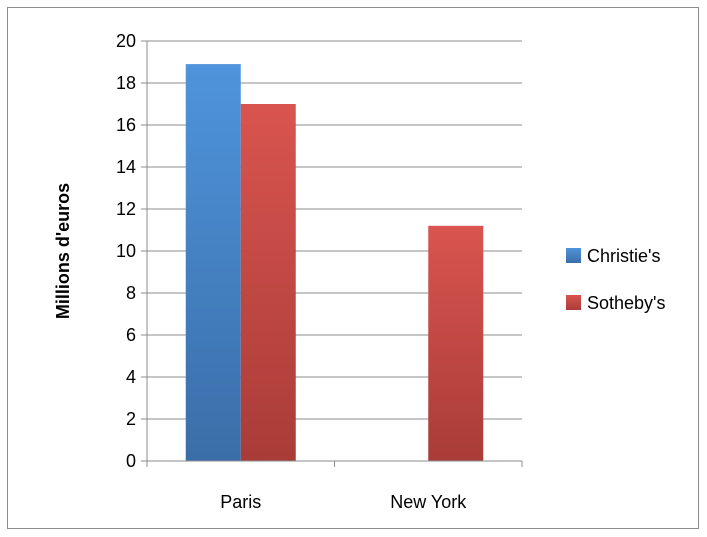 The height and width of the screenshot is (537, 707). Describe the element at coordinates (131, 377) in the screenshot. I see `y-tick-label: 4` at that location.